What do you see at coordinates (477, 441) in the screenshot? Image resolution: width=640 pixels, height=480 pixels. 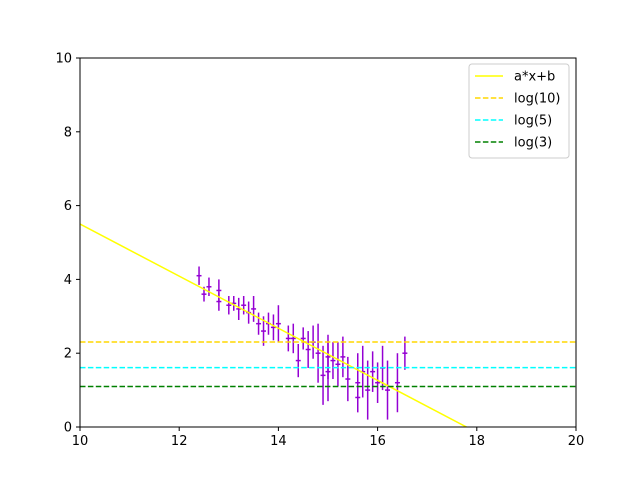 I see `x-tick-label: 18` at bounding box center [477, 441].